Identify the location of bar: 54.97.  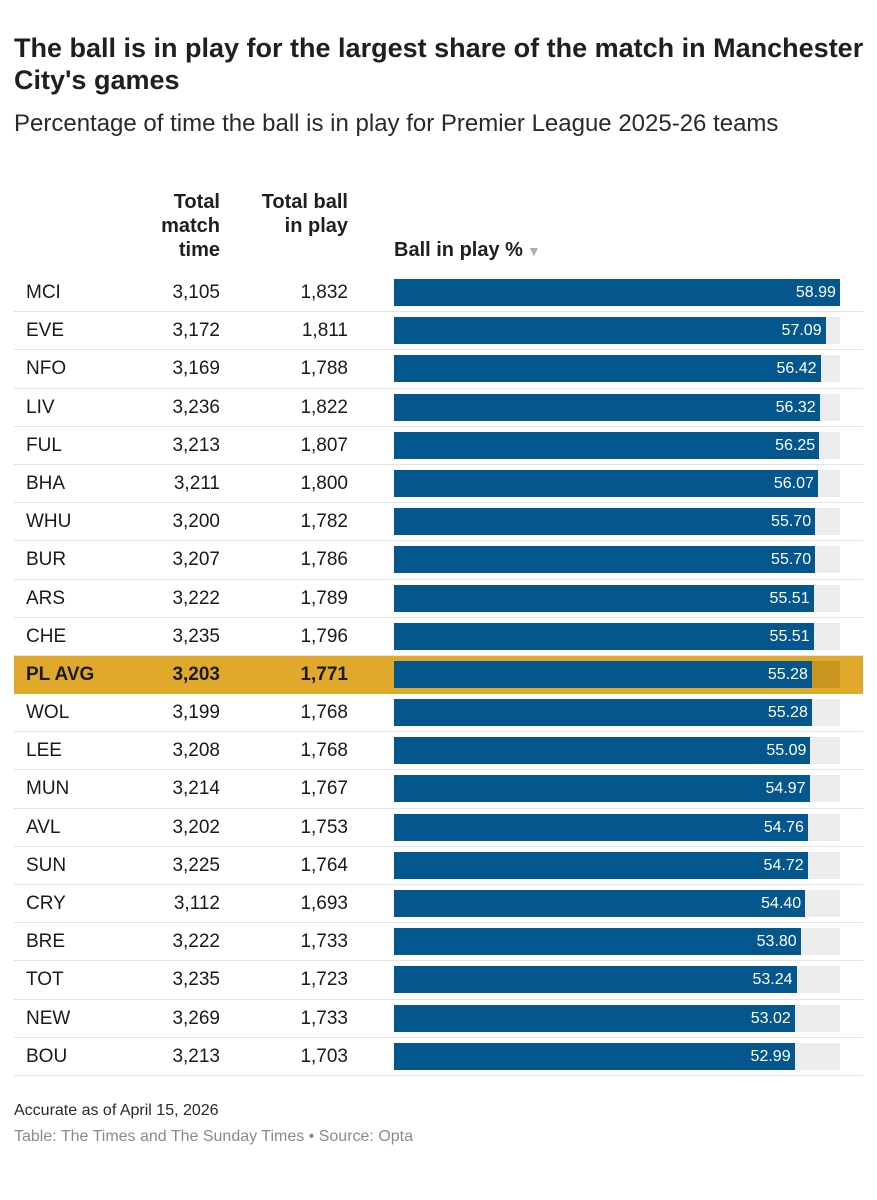
(602, 789).